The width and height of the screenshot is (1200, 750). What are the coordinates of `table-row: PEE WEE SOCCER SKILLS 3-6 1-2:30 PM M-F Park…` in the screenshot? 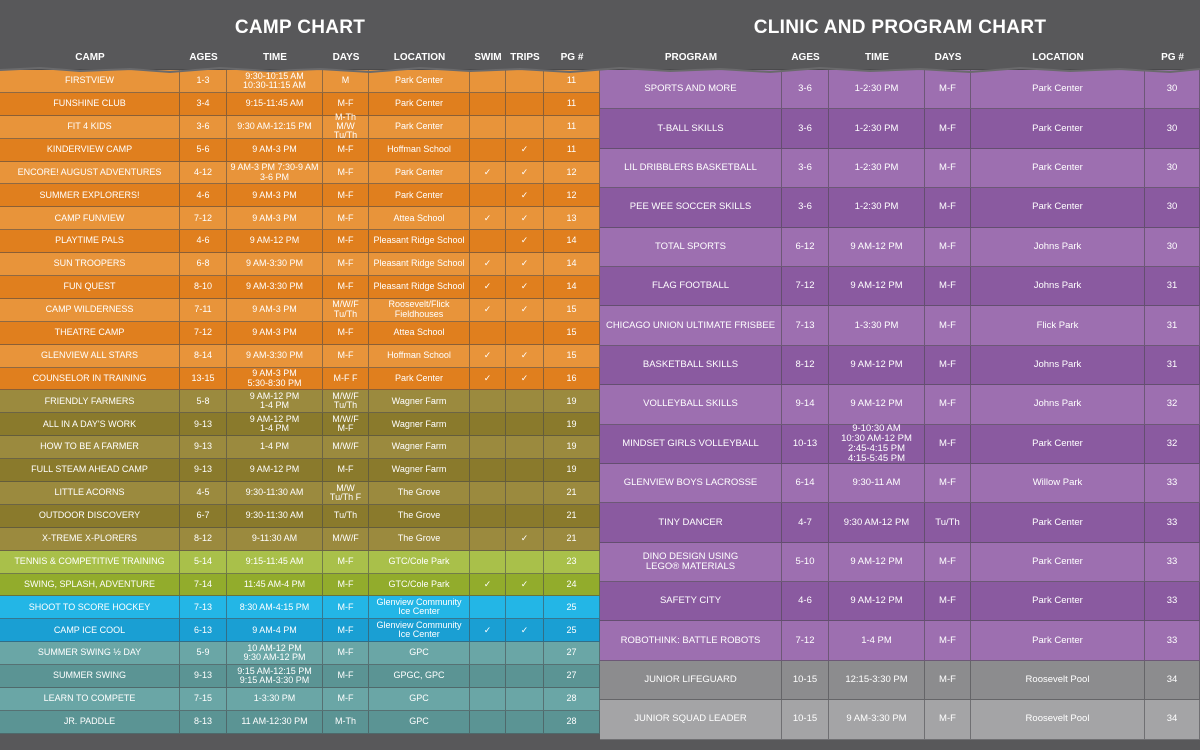 It's located at (900, 208).